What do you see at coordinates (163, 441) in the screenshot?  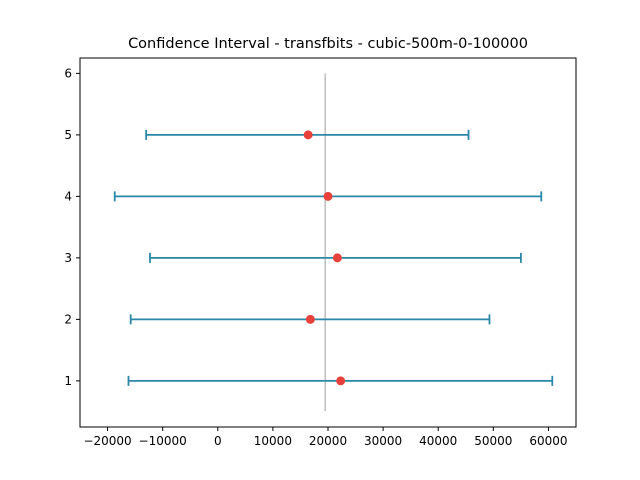 I see `x-tick-label: −10000` at bounding box center [163, 441].